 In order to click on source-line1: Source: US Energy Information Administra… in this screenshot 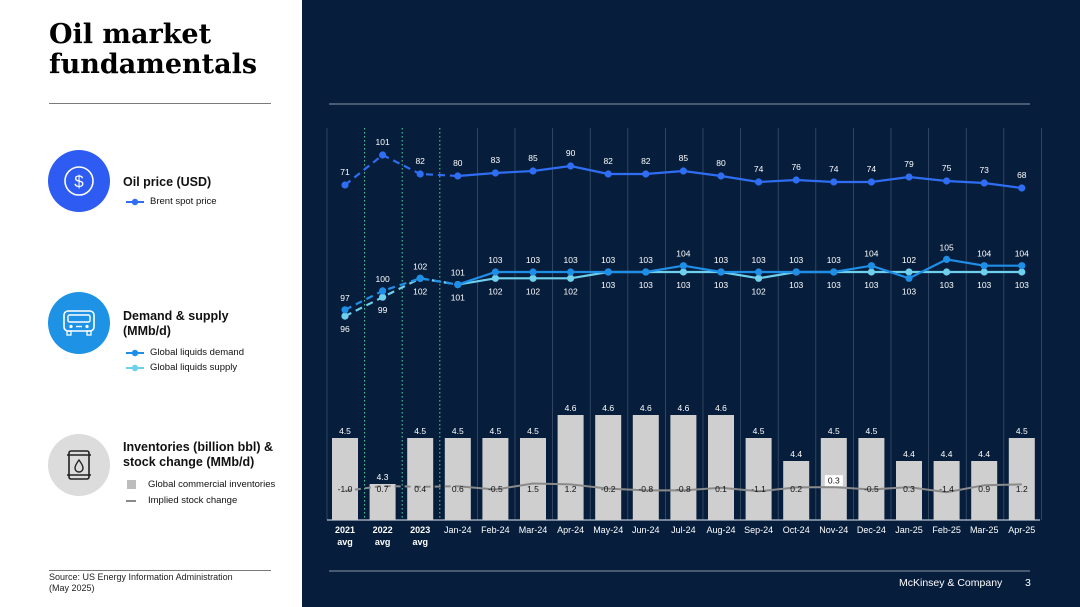, I will do `click(141, 577)`.